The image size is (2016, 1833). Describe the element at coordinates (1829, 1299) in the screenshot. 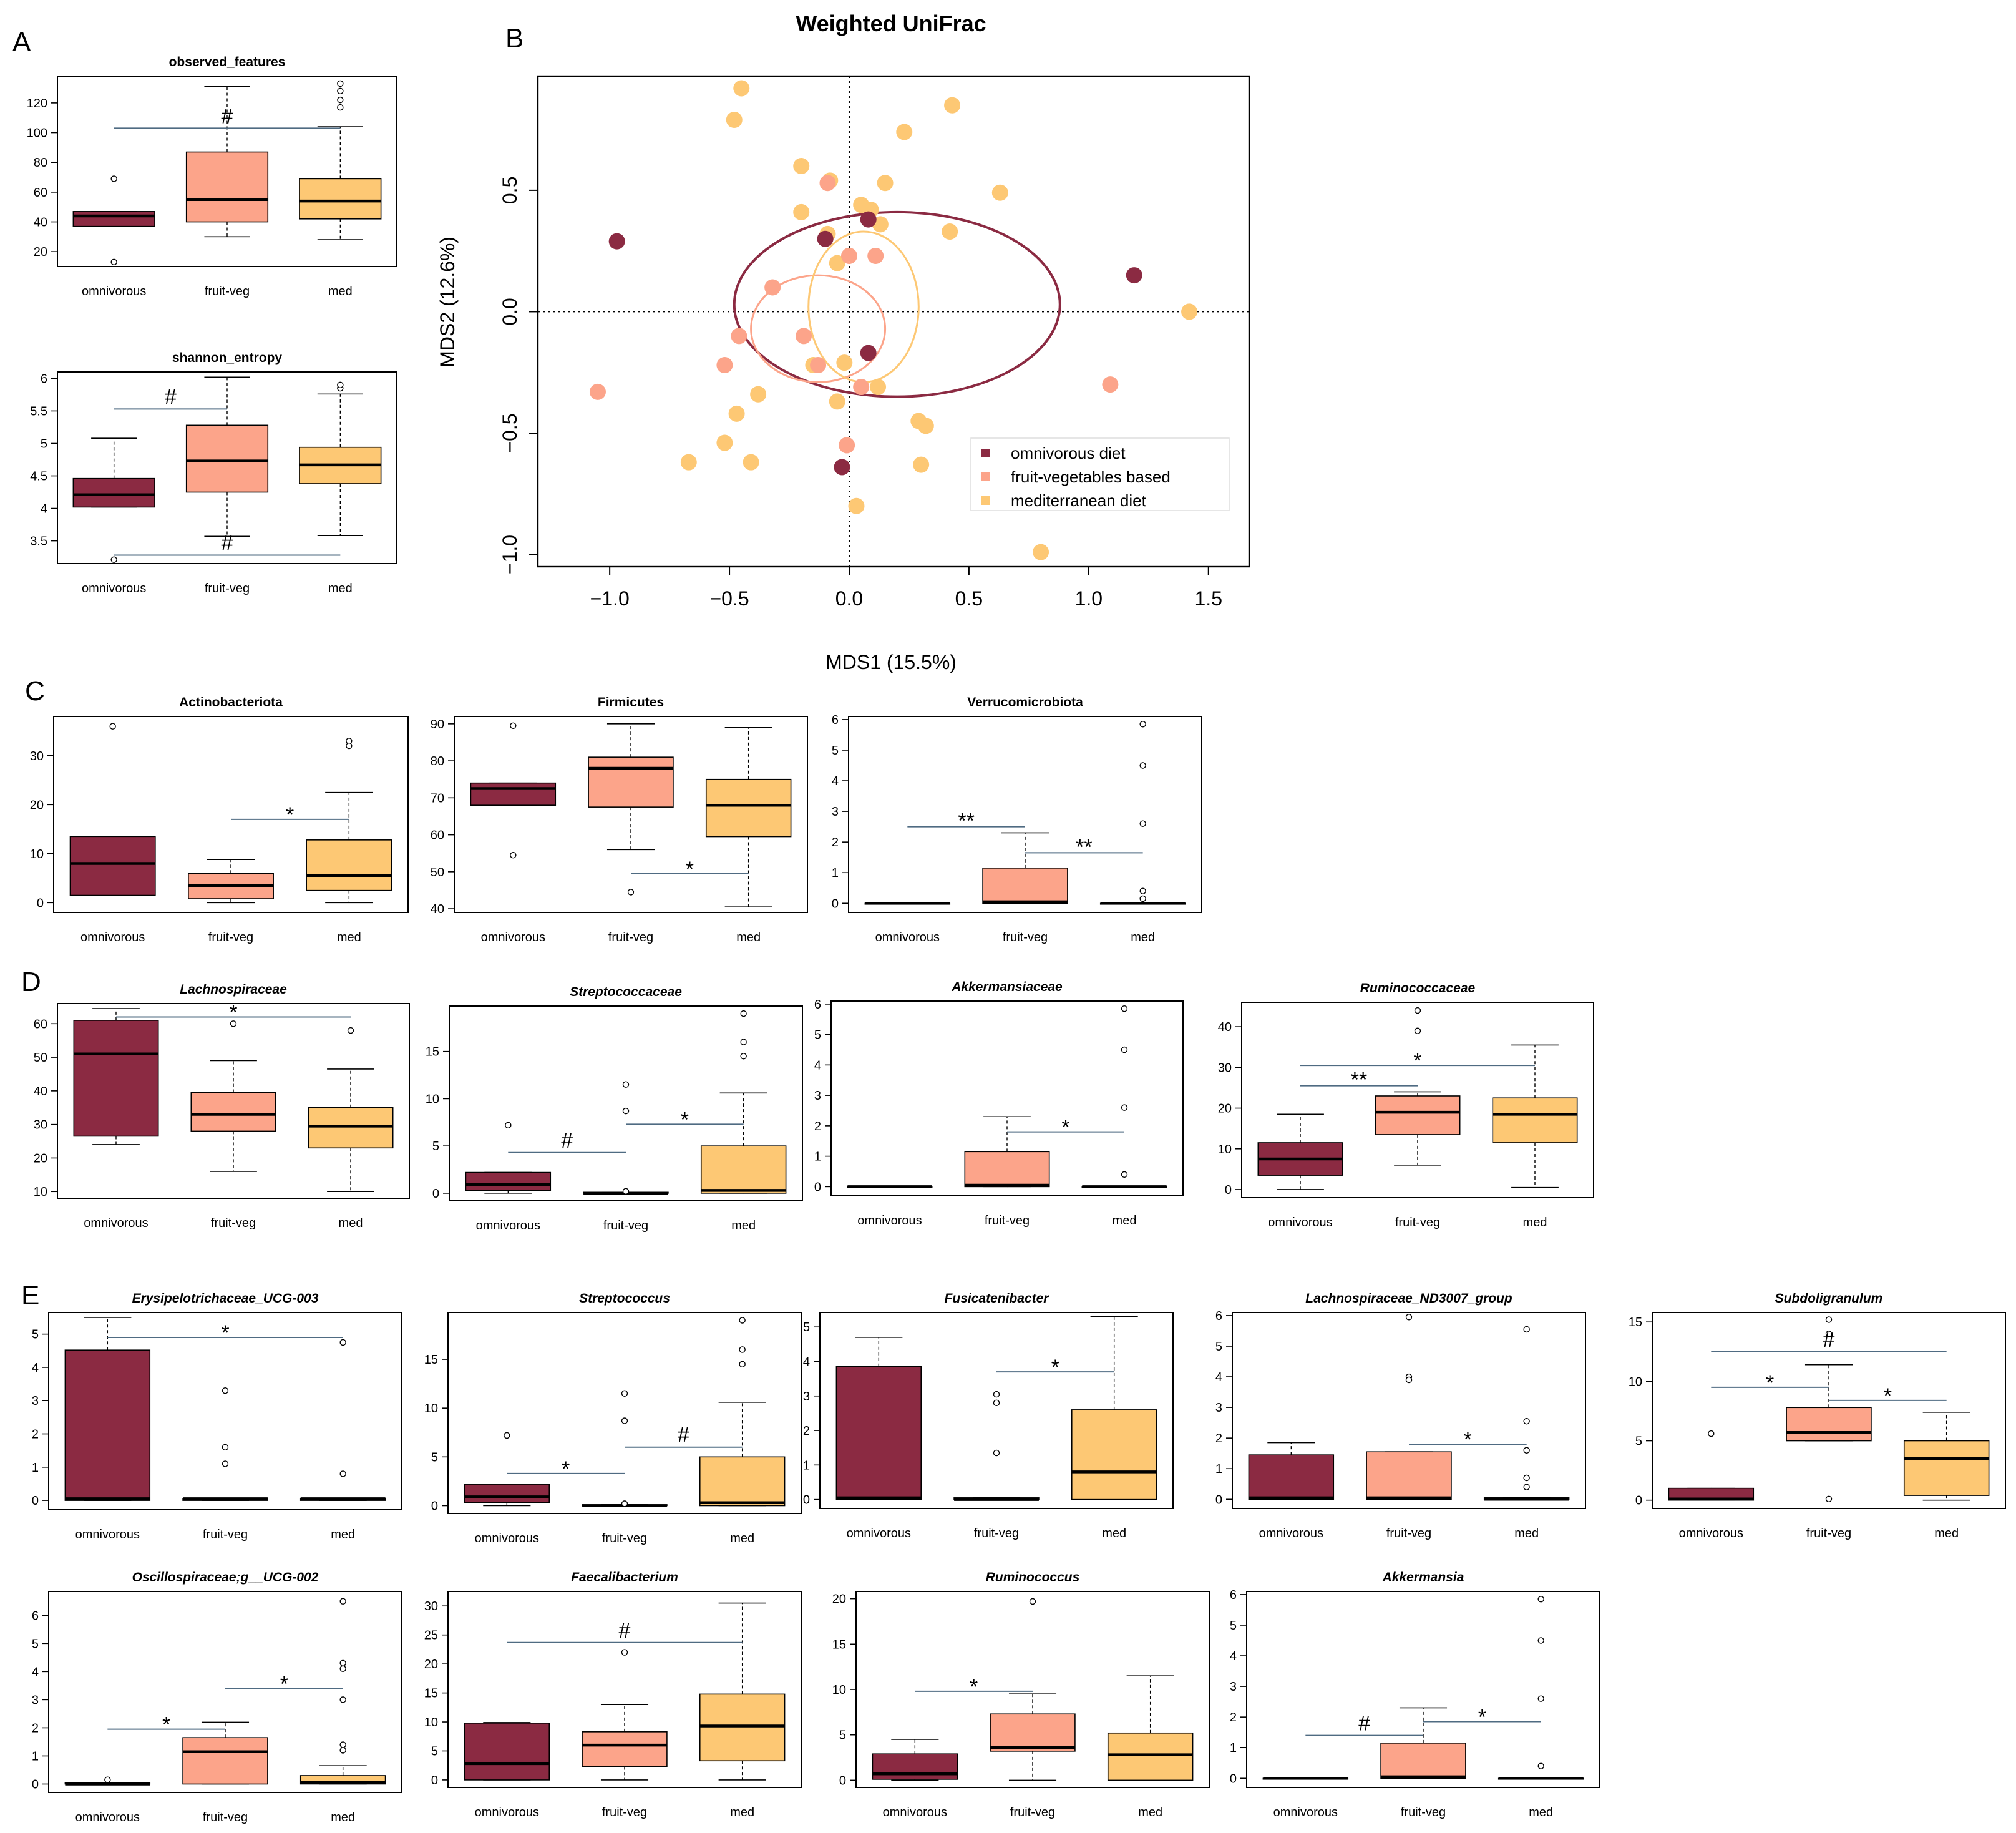

I see `plot-title: Subdoligranulum` at that location.